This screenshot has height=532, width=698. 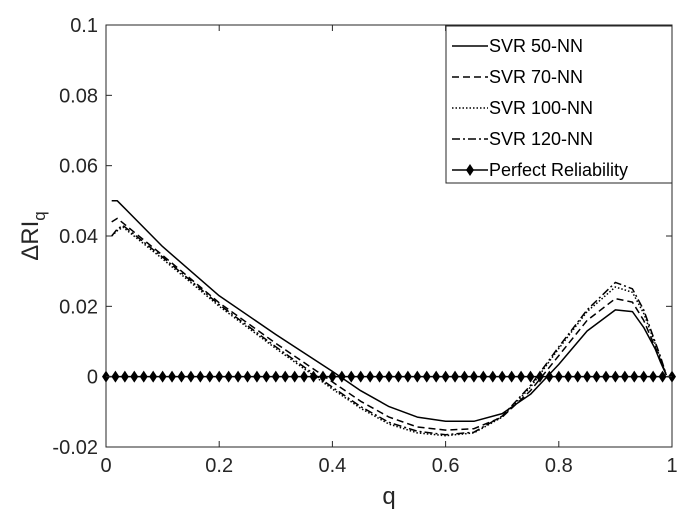 I want to click on x-tick-label: 1, so click(x=671, y=466).